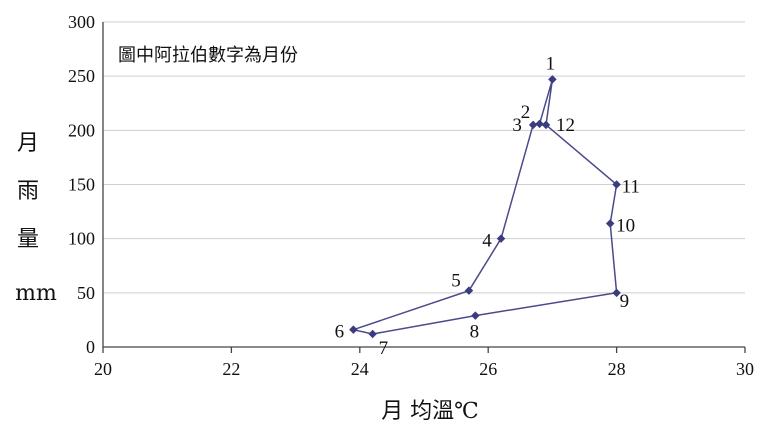 This screenshot has width=758, height=428. Describe the element at coordinates (90, 347) in the screenshot. I see `y-tick-label: 0` at that location.